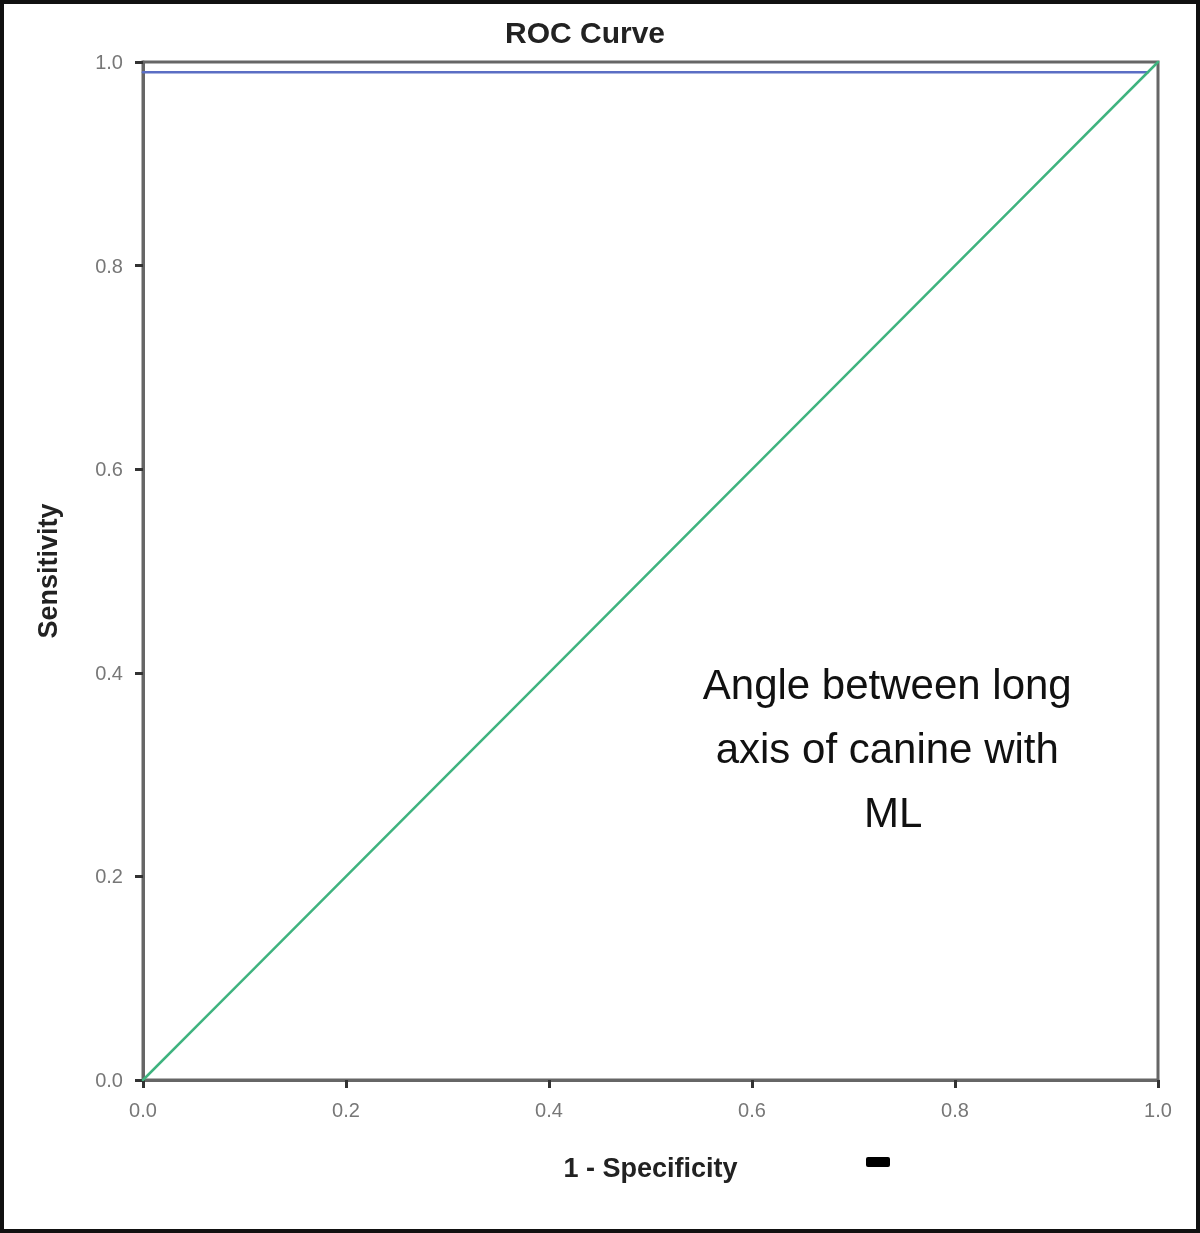 This screenshot has height=1233, width=1200. Describe the element at coordinates (346, 1110) in the screenshot. I see `x-tick-label: 0.2` at that location.